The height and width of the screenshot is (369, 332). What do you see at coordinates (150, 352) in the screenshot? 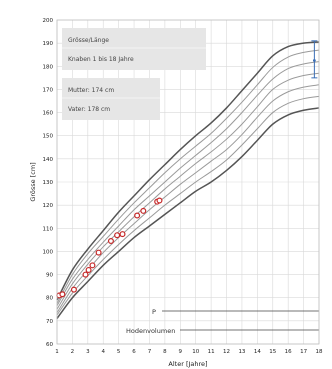
I see `x-tick-label: 7` at bounding box center [150, 352].